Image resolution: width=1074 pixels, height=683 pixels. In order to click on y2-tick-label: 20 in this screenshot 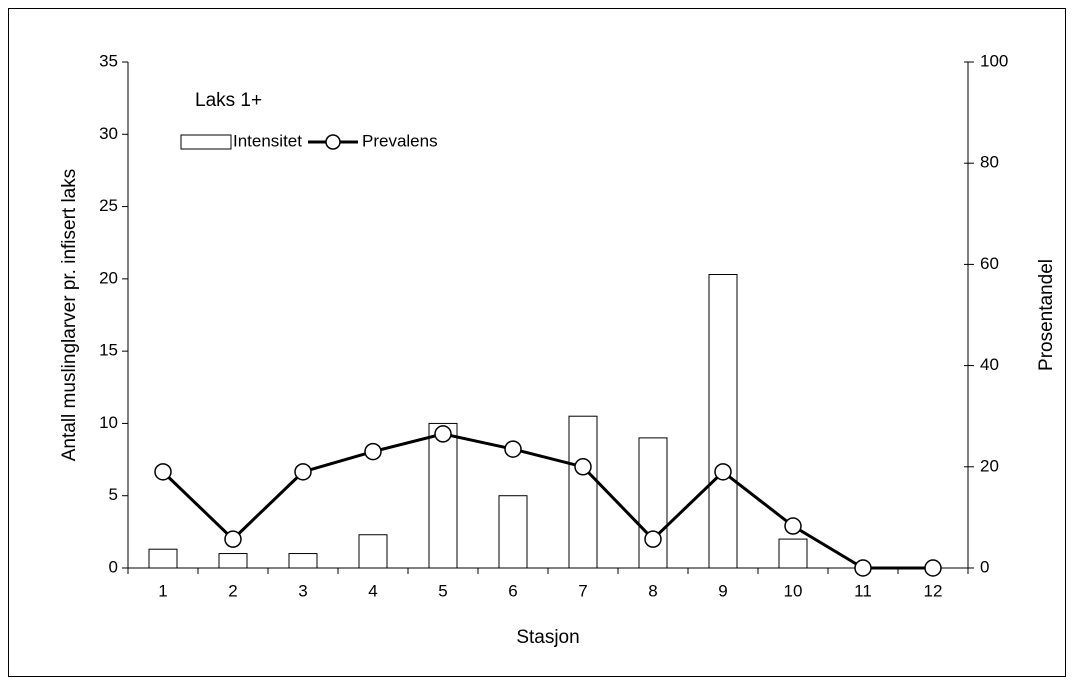, I will do `click(989, 465)`.